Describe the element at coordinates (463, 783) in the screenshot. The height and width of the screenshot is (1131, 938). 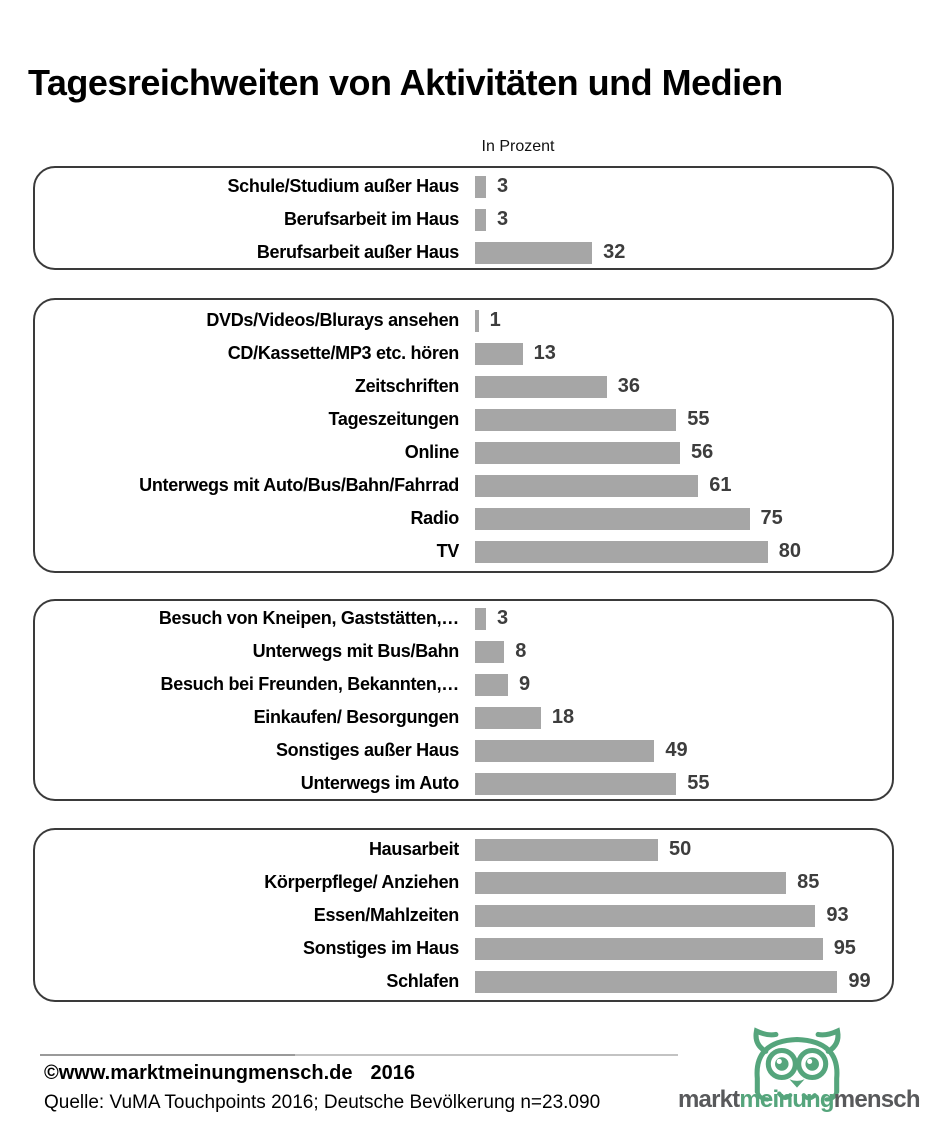
I see `chart-row: Unterwegs im Auto 55` at that location.